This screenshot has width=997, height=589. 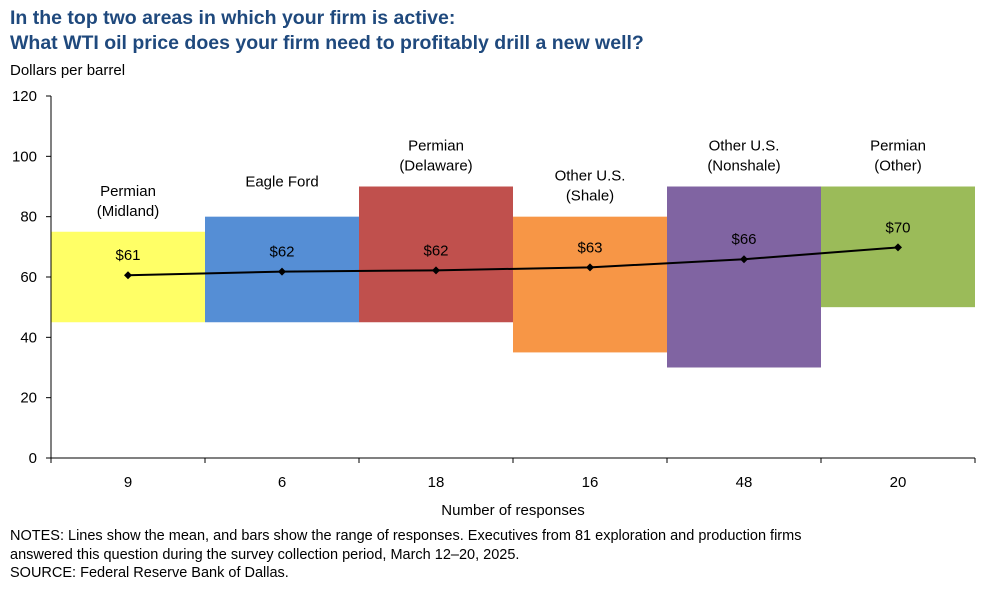 I want to click on mean-value-label: $70, so click(x=897, y=227).